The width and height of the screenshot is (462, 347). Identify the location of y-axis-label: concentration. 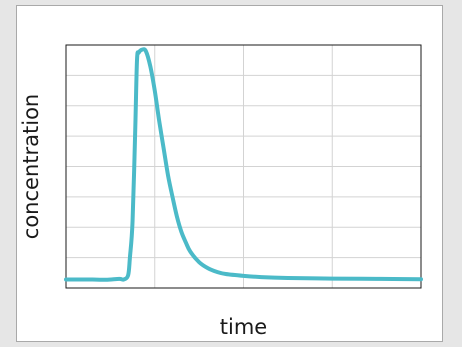
(31, 166).